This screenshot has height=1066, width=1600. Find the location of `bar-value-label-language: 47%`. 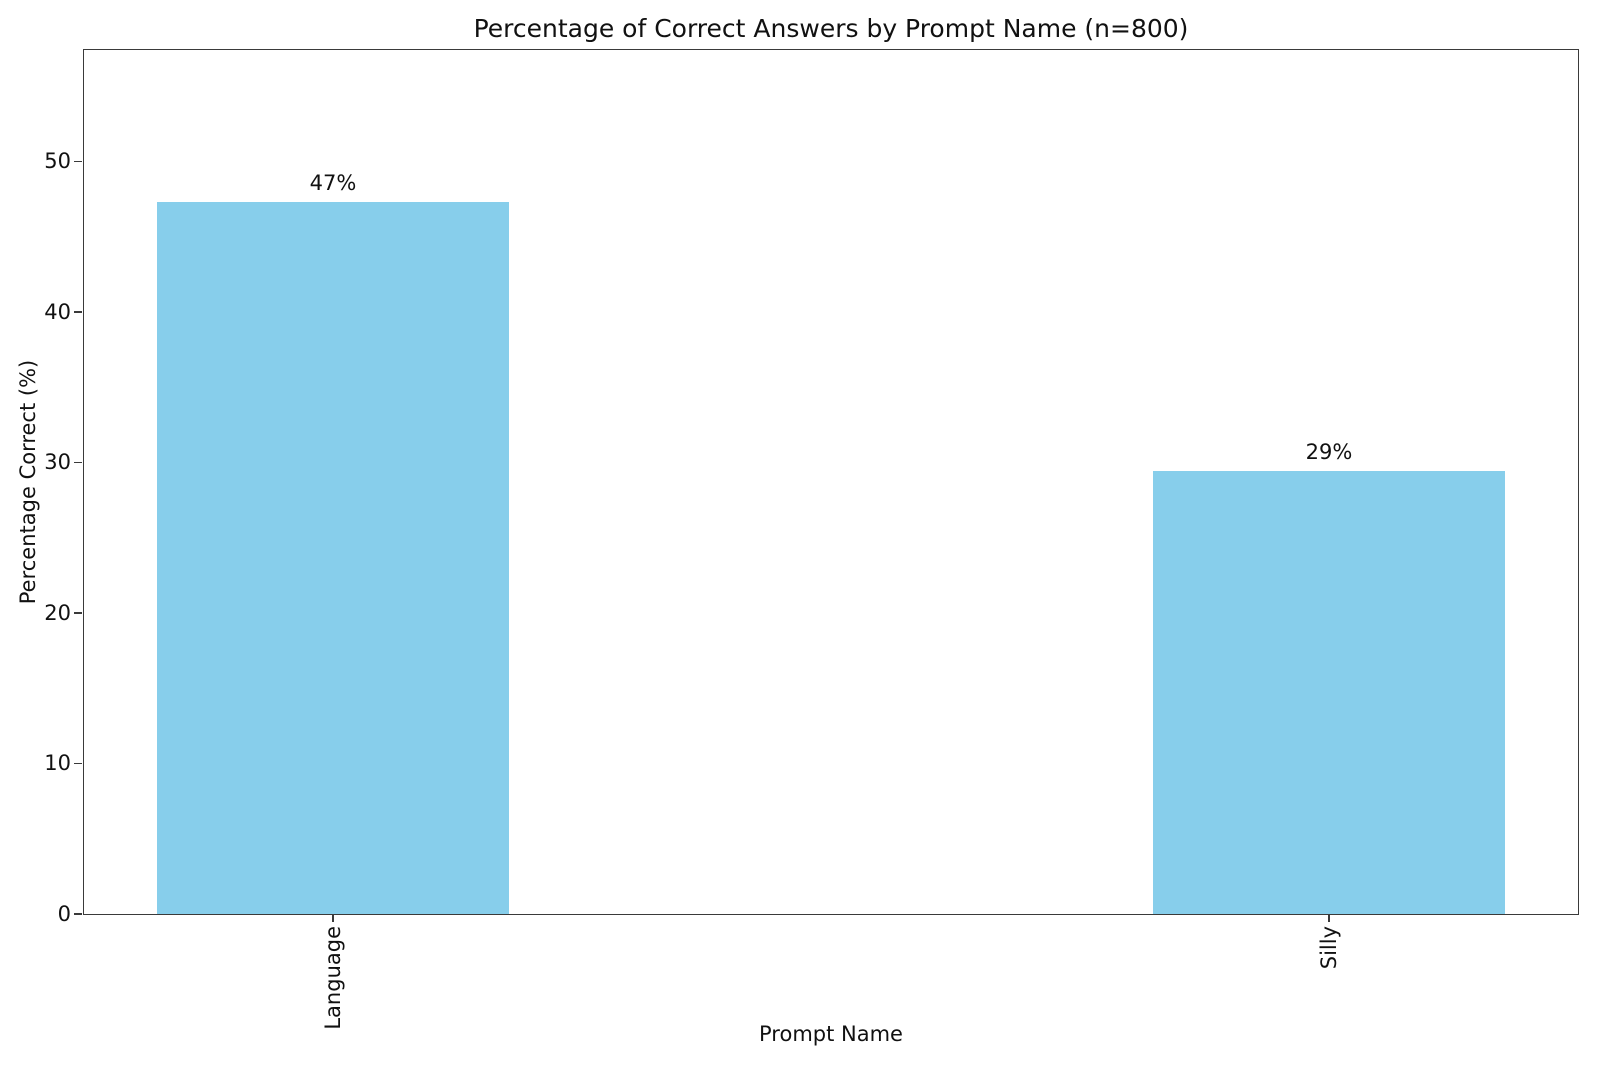

bar-value-label-language: 47% is located at coordinates (333, 183).